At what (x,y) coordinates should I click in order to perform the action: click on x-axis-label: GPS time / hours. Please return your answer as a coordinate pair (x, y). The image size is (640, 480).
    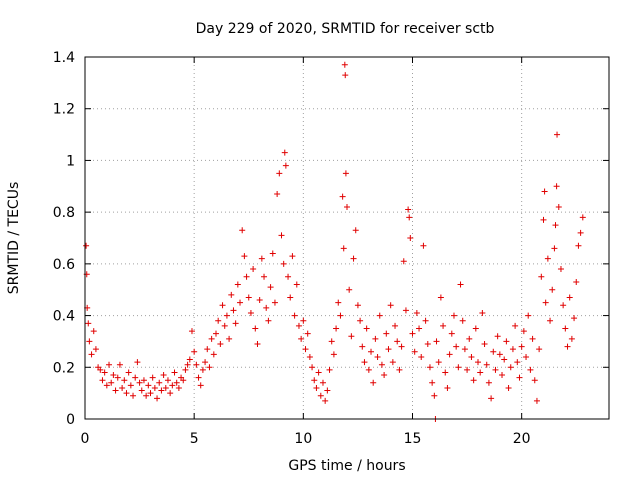
    Looking at the image, I should click on (346, 466).